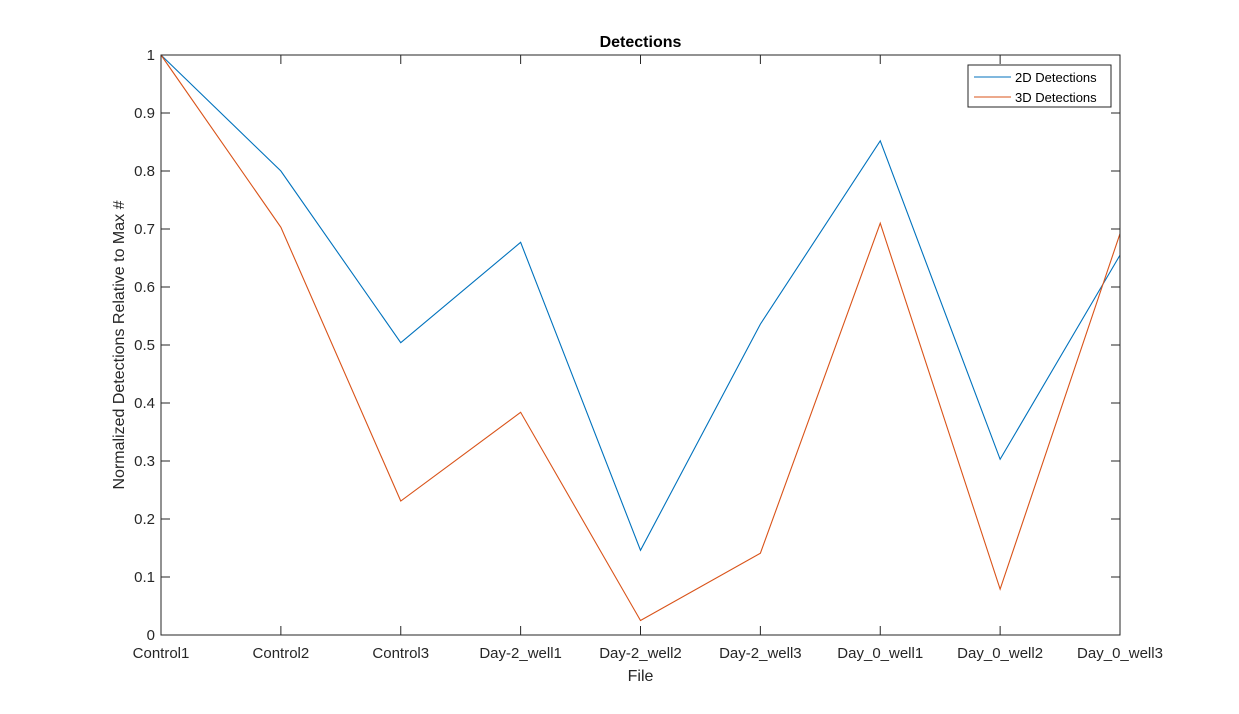  I want to click on y-tick-label: 1, so click(151, 55).